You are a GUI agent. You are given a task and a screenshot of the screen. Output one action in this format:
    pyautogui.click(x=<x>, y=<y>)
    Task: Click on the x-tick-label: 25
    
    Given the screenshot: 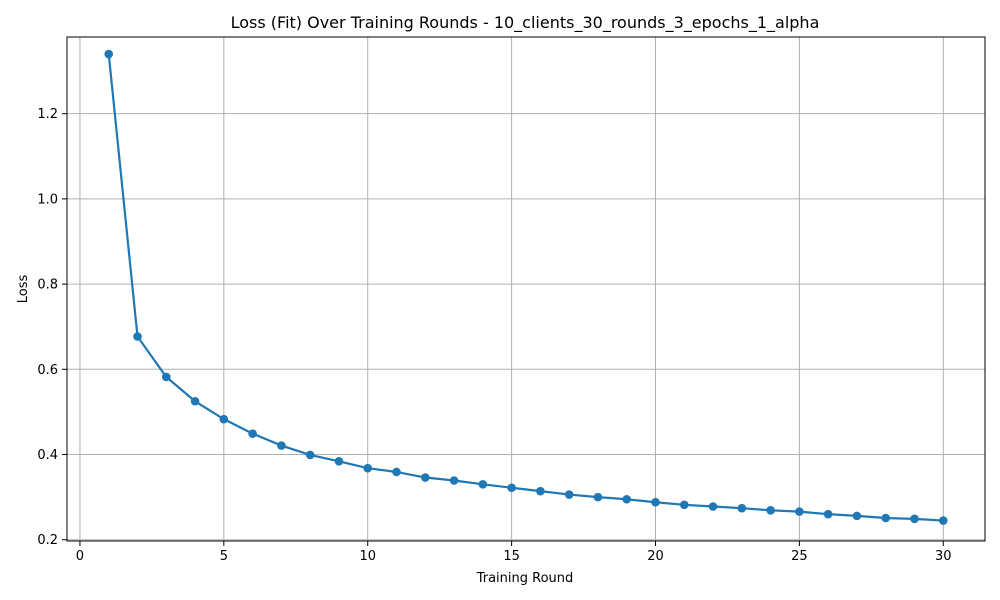 What is the action you would take?
    pyautogui.click(x=799, y=556)
    